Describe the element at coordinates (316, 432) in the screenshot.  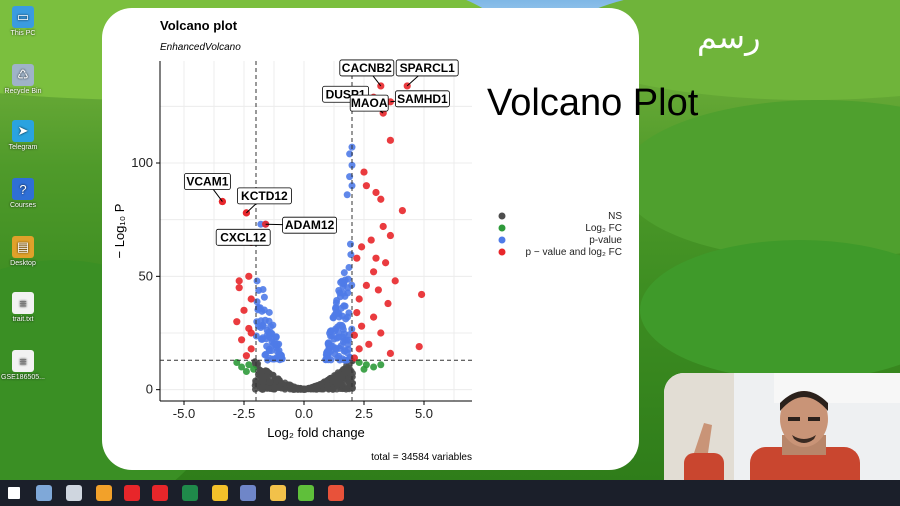
I see `x-axis-label: Log₂ fold change` at that location.